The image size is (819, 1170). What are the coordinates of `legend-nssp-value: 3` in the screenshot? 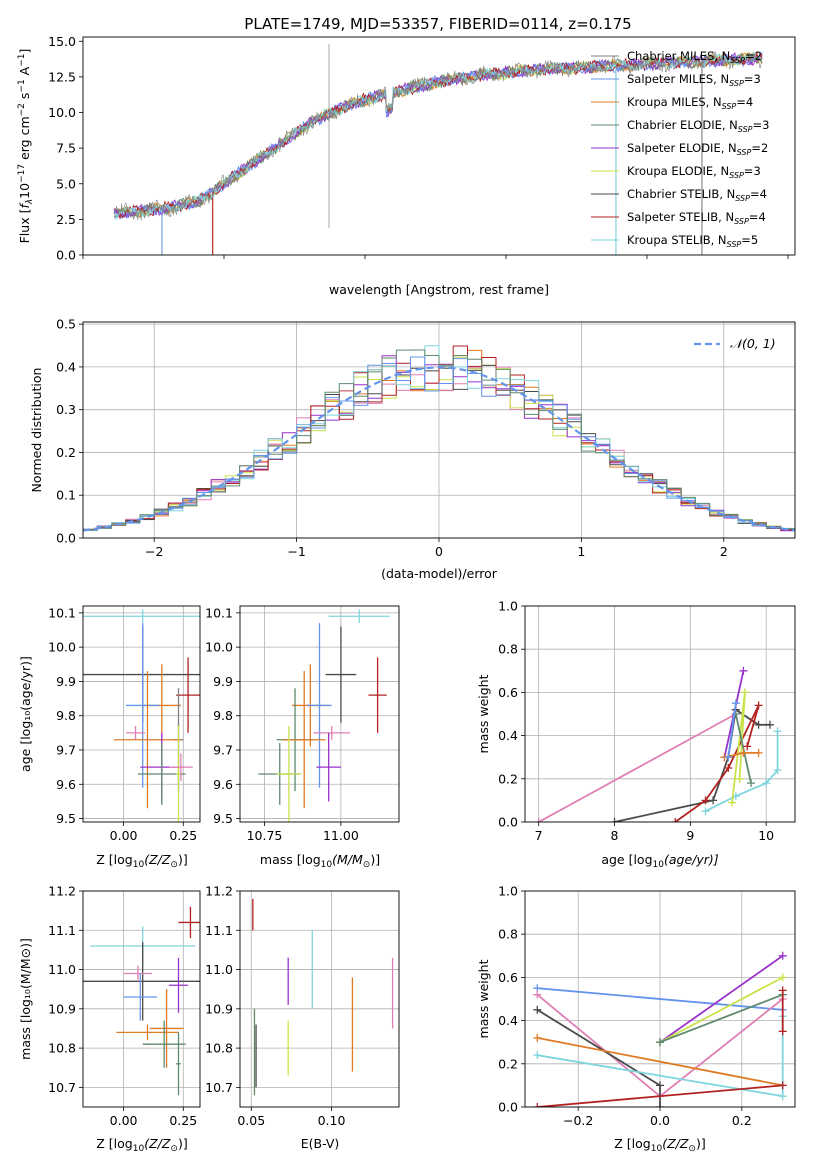 It's located at (756, 171).